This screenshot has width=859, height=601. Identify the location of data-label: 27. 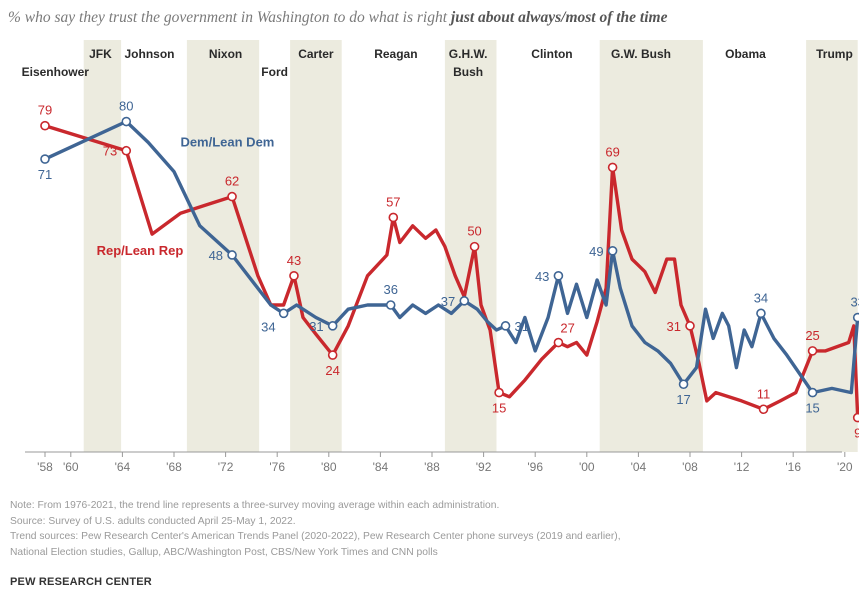
(567, 328).